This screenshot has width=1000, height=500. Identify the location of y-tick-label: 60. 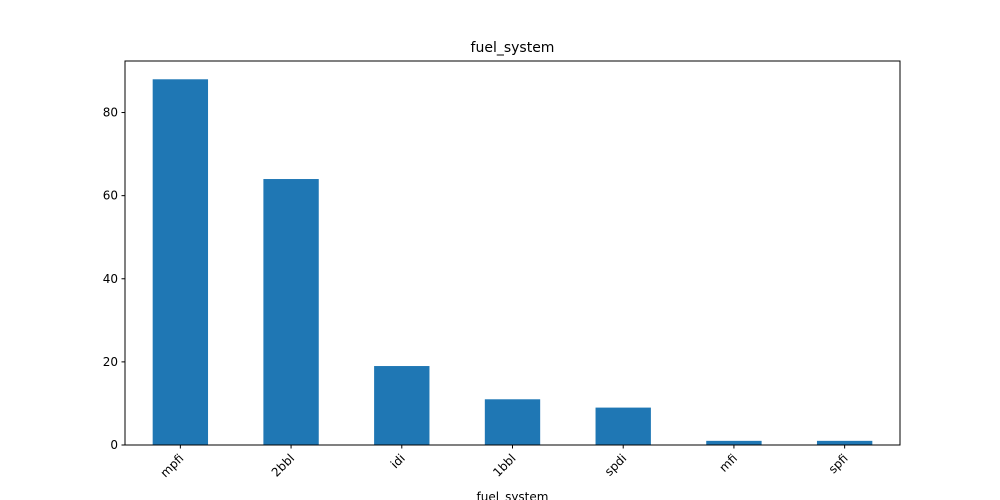
(110, 196).